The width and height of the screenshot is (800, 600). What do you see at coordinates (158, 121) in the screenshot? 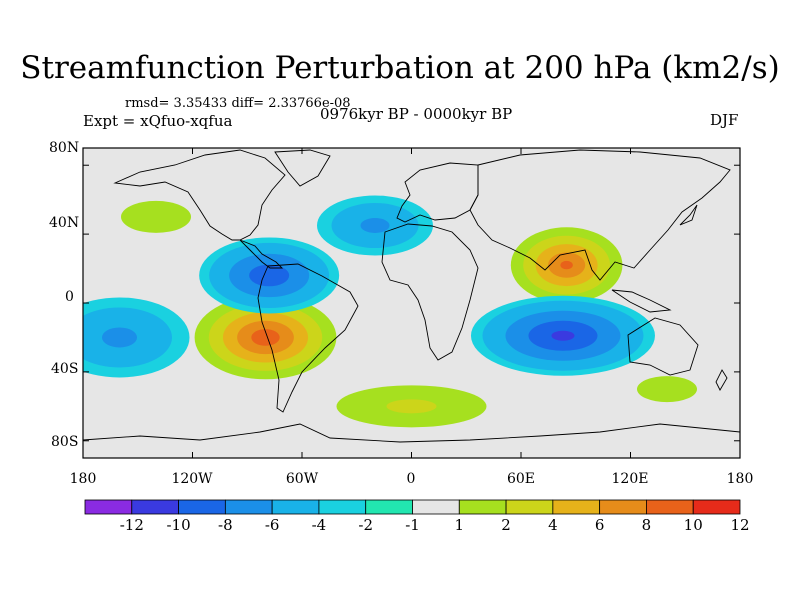
I see `experiment-label: Expt = xQfuo-xqfua` at bounding box center [158, 121].